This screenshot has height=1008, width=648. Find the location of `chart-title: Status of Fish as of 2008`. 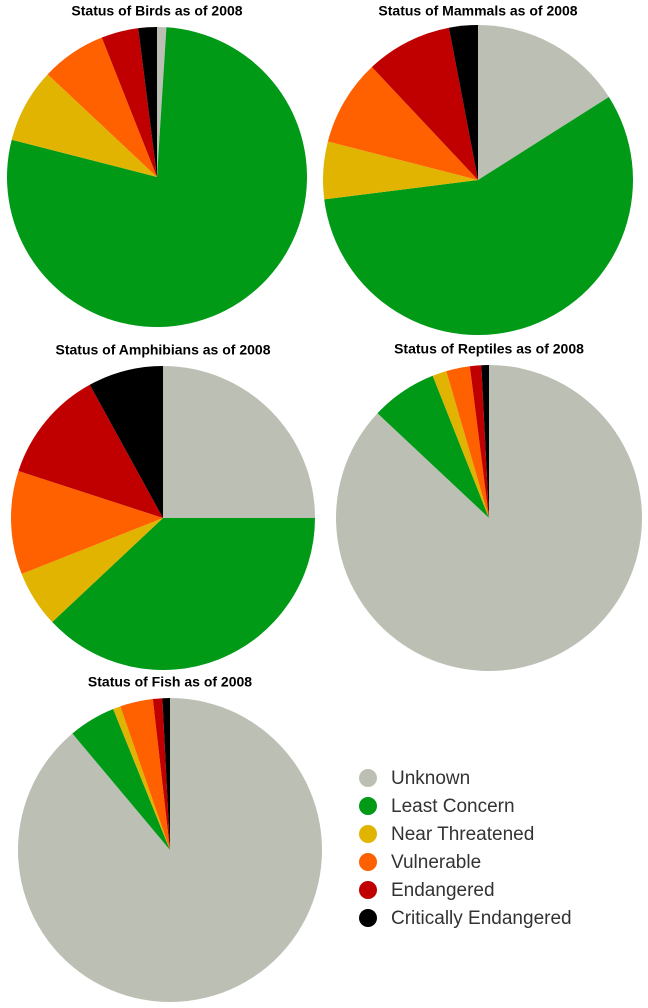

chart-title: Status of Fish as of 2008 is located at coordinates (170, 682).